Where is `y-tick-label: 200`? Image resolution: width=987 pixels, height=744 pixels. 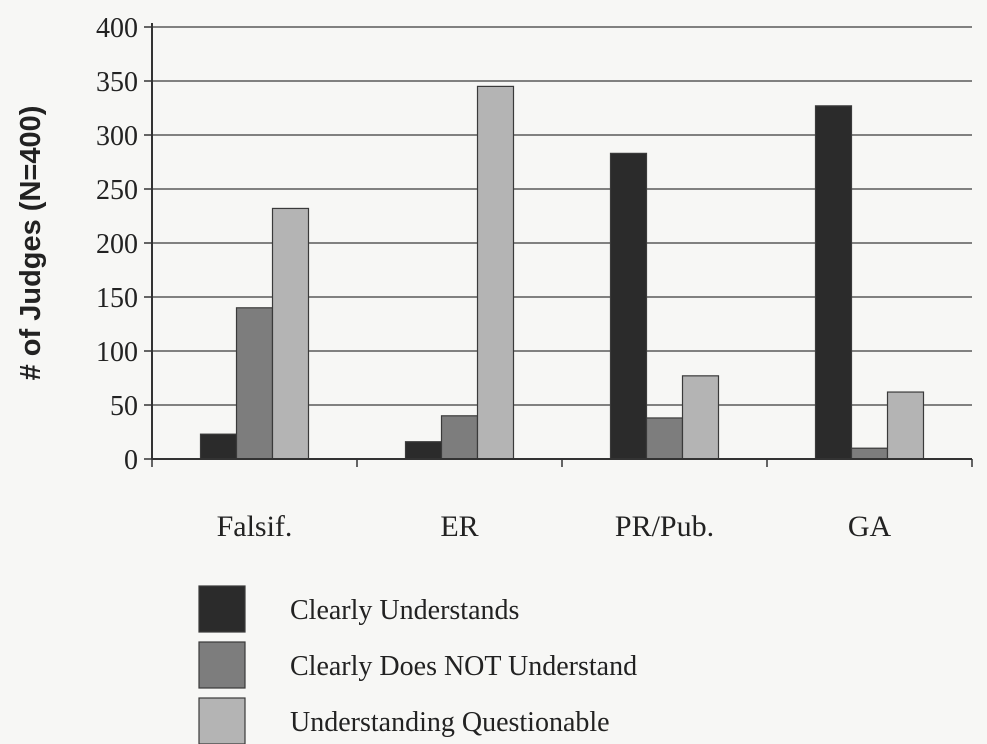
y-tick-label: 200 is located at coordinates (117, 244).